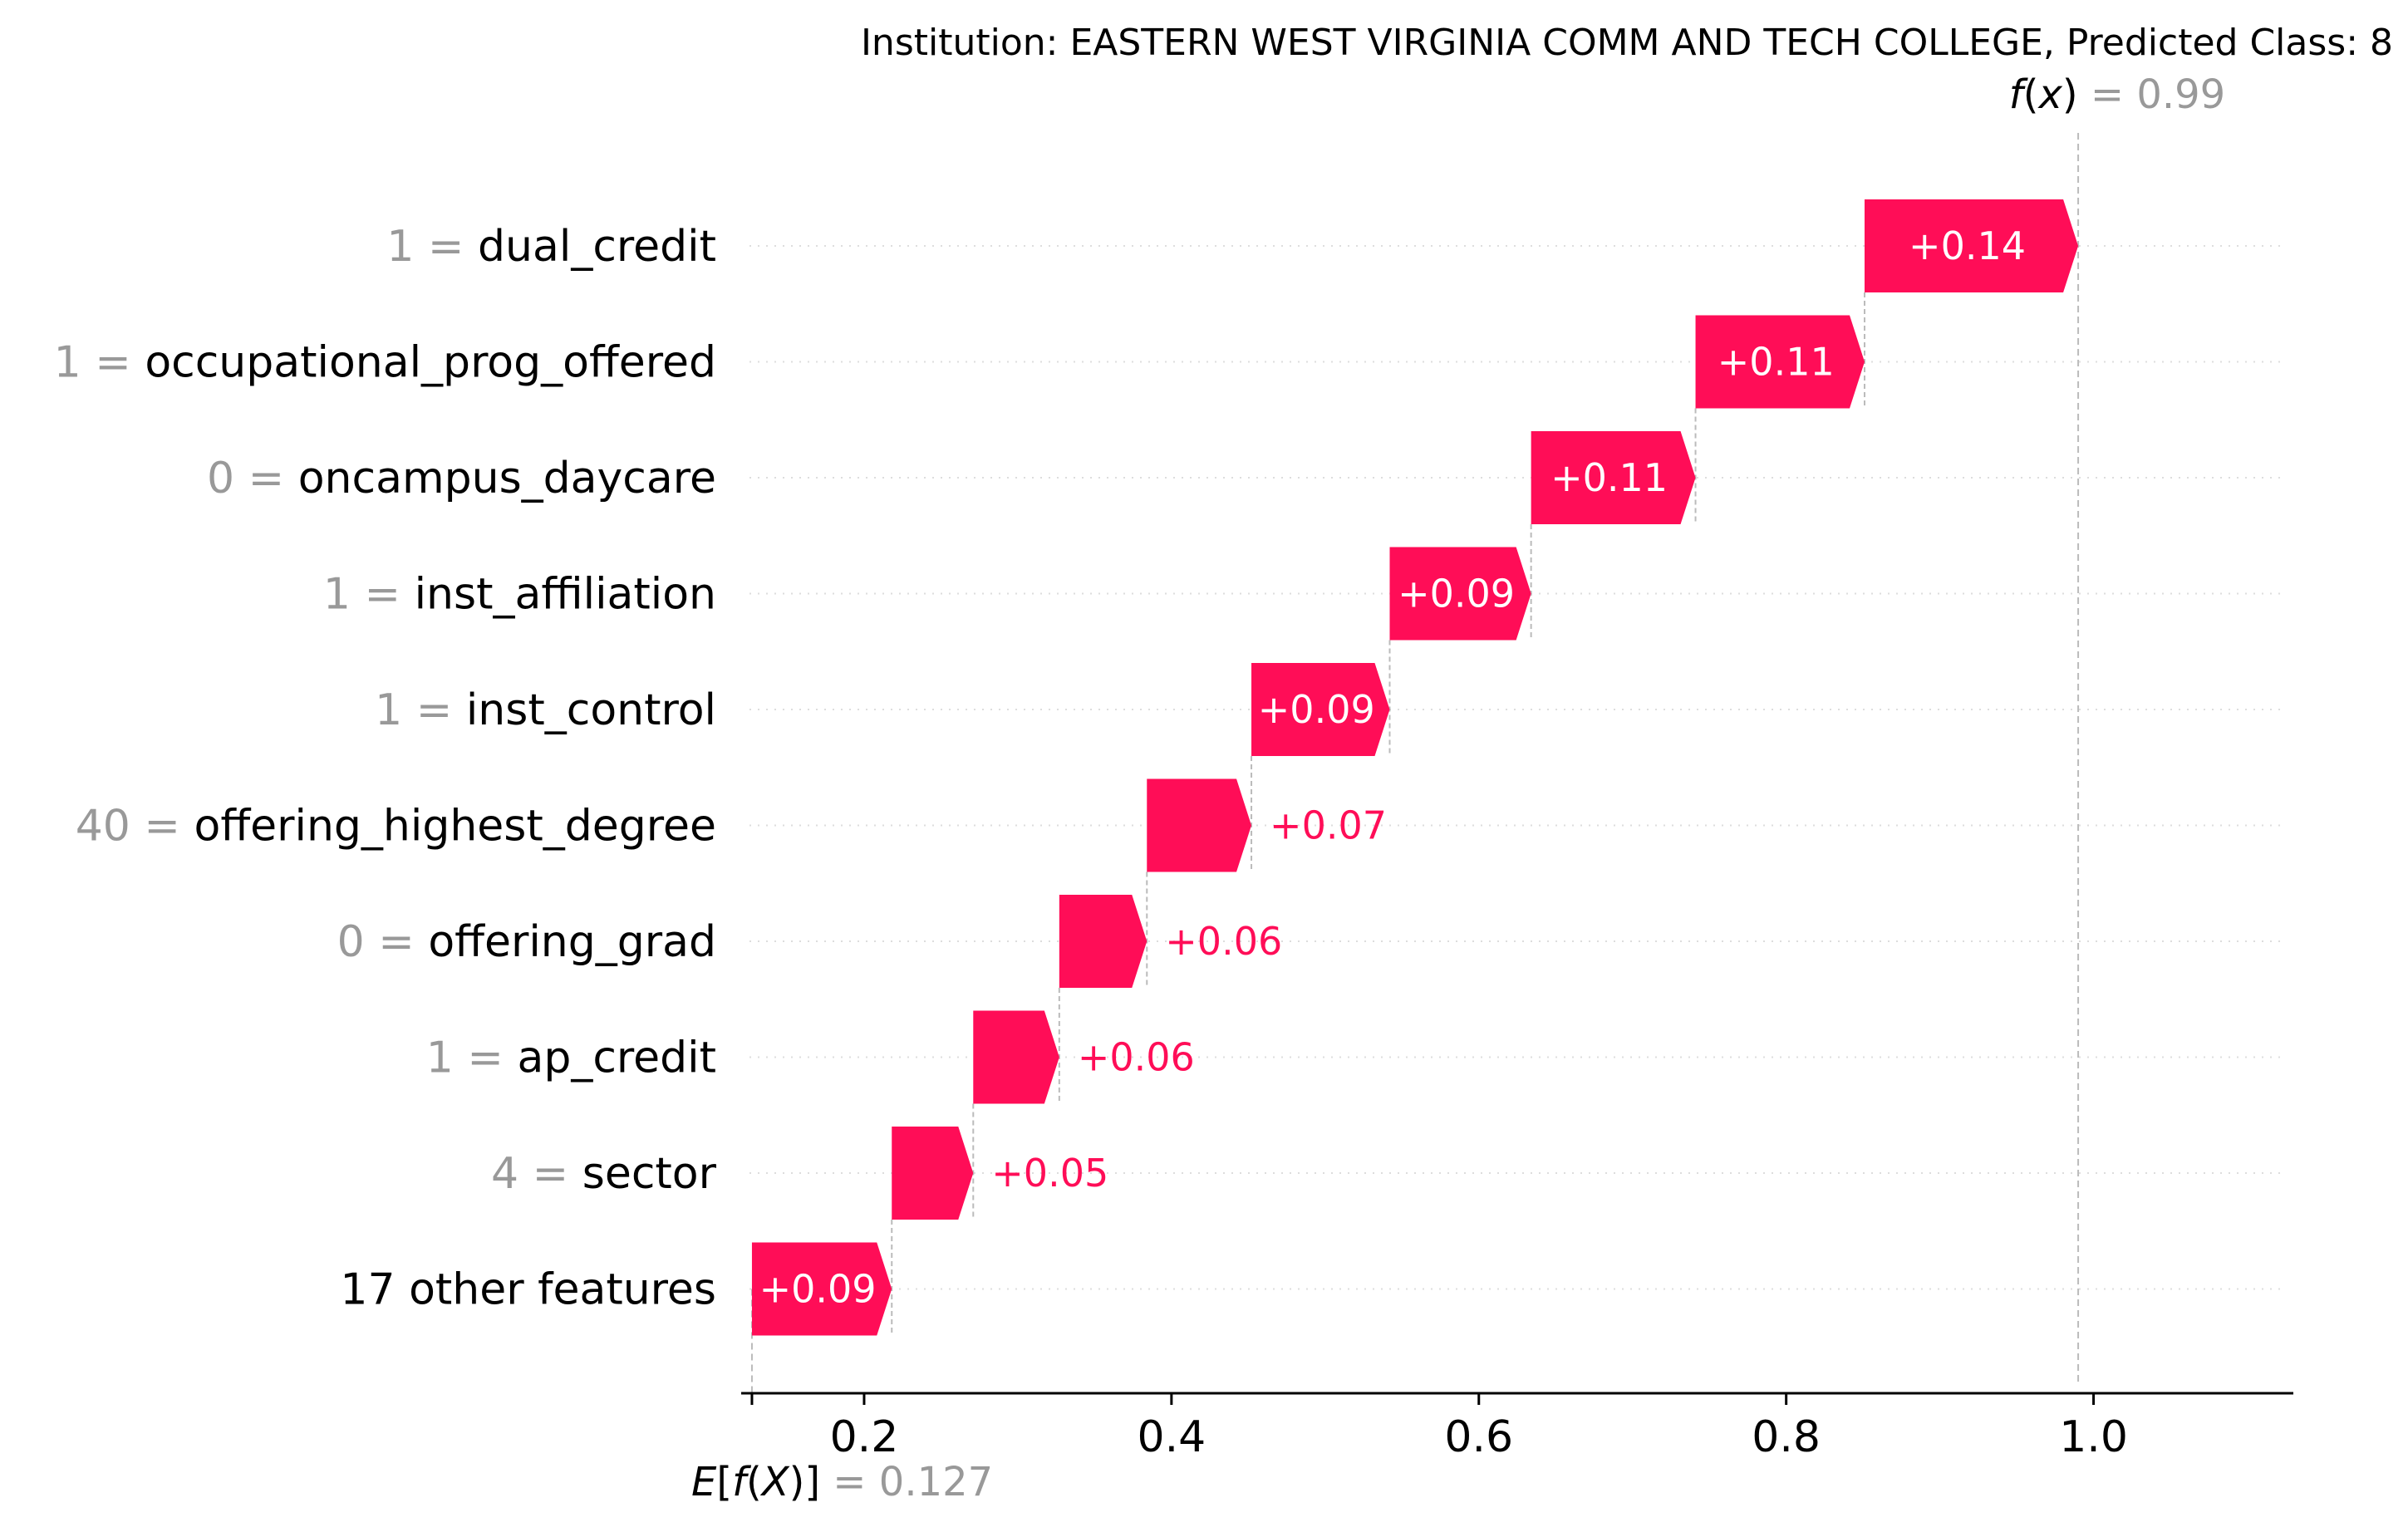 This screenshot has height=1527, width=2408. Describe the element at coordinates (1172, 1437) in the screenshot. I see `x-tick-label: 0.4` at that location.